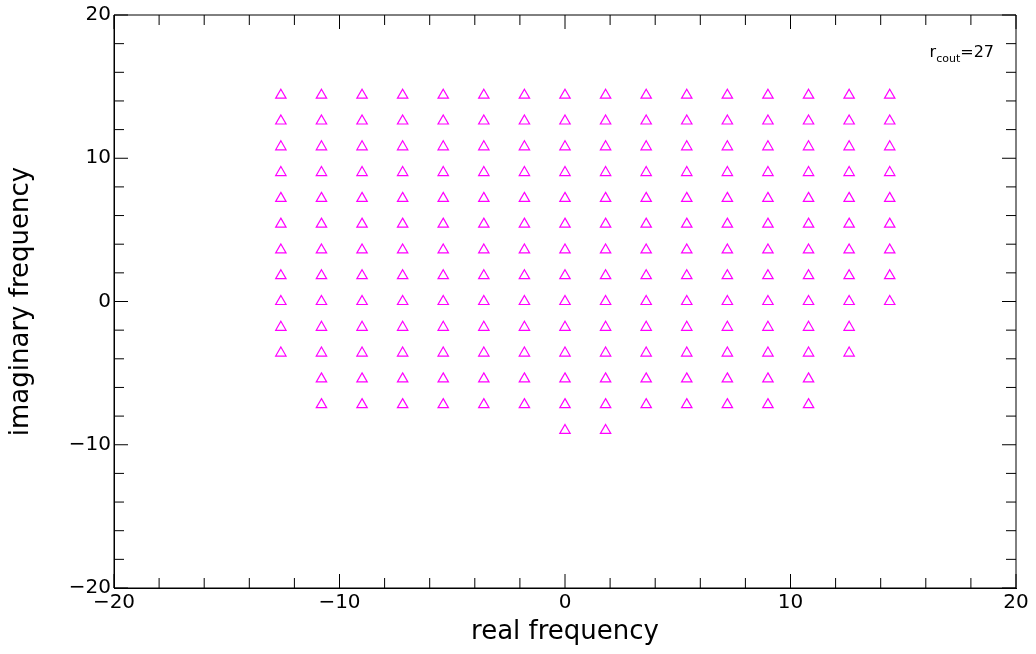  Describe the element at coordinates (89, 442) in the screenshot. I see `y-tick-label: −10` at that location.